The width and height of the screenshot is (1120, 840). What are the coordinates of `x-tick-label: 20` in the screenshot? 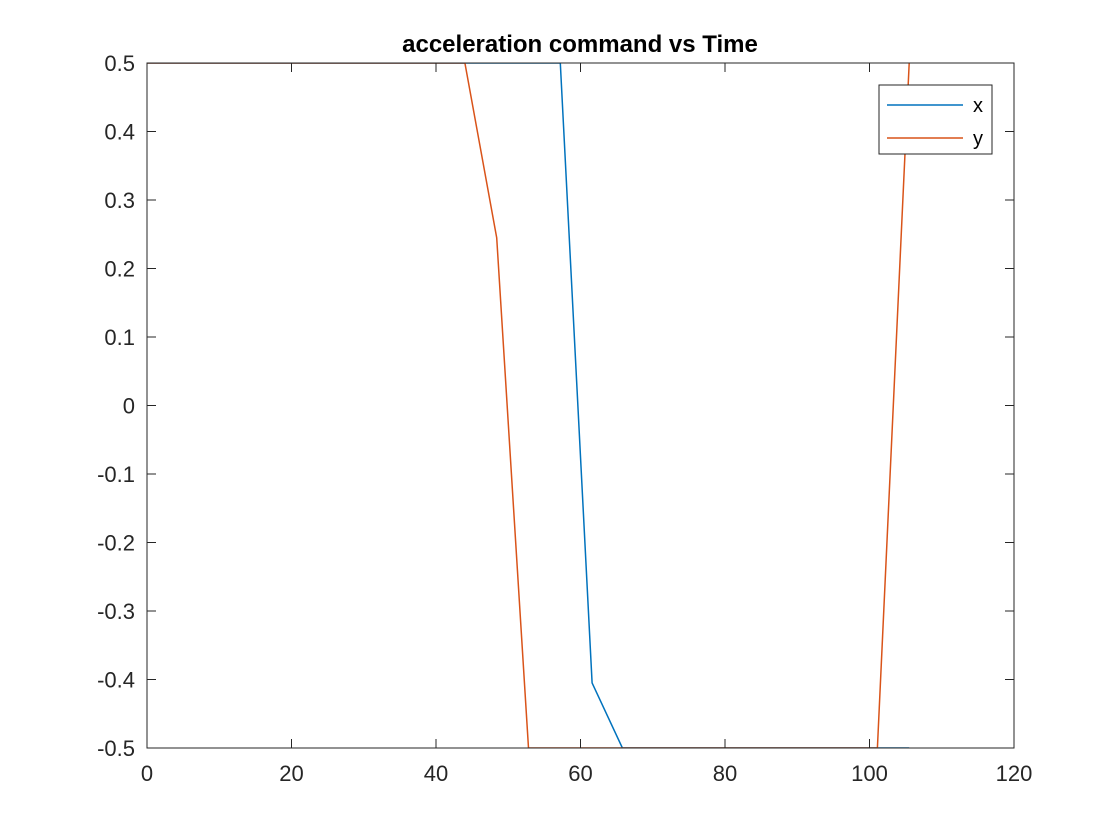 It's located at (291, 773).